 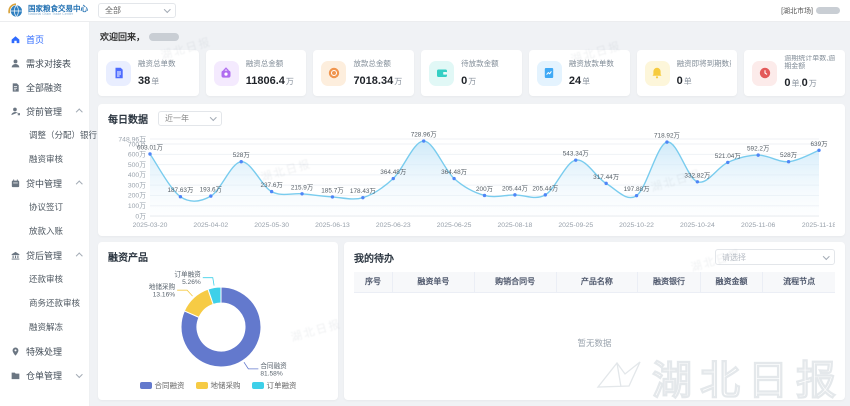 I want to click on sidebar-item-financing-review: 融资审核, so click(x=44, y=159).